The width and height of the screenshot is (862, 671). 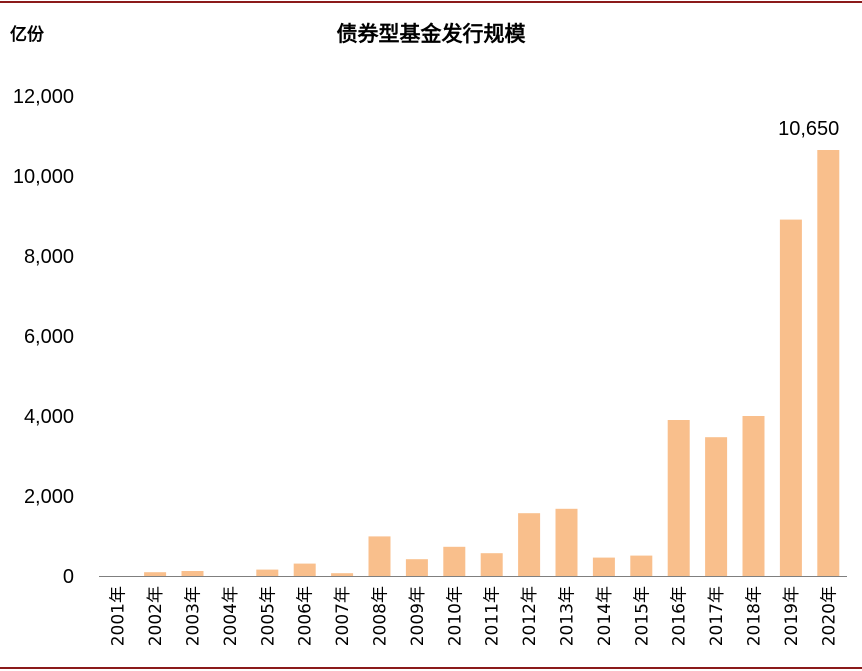 What do you see at coordinates (343, 616) in the screenshot?
I see `x-tick-label: 2007年` at bounding box center [343, 616].